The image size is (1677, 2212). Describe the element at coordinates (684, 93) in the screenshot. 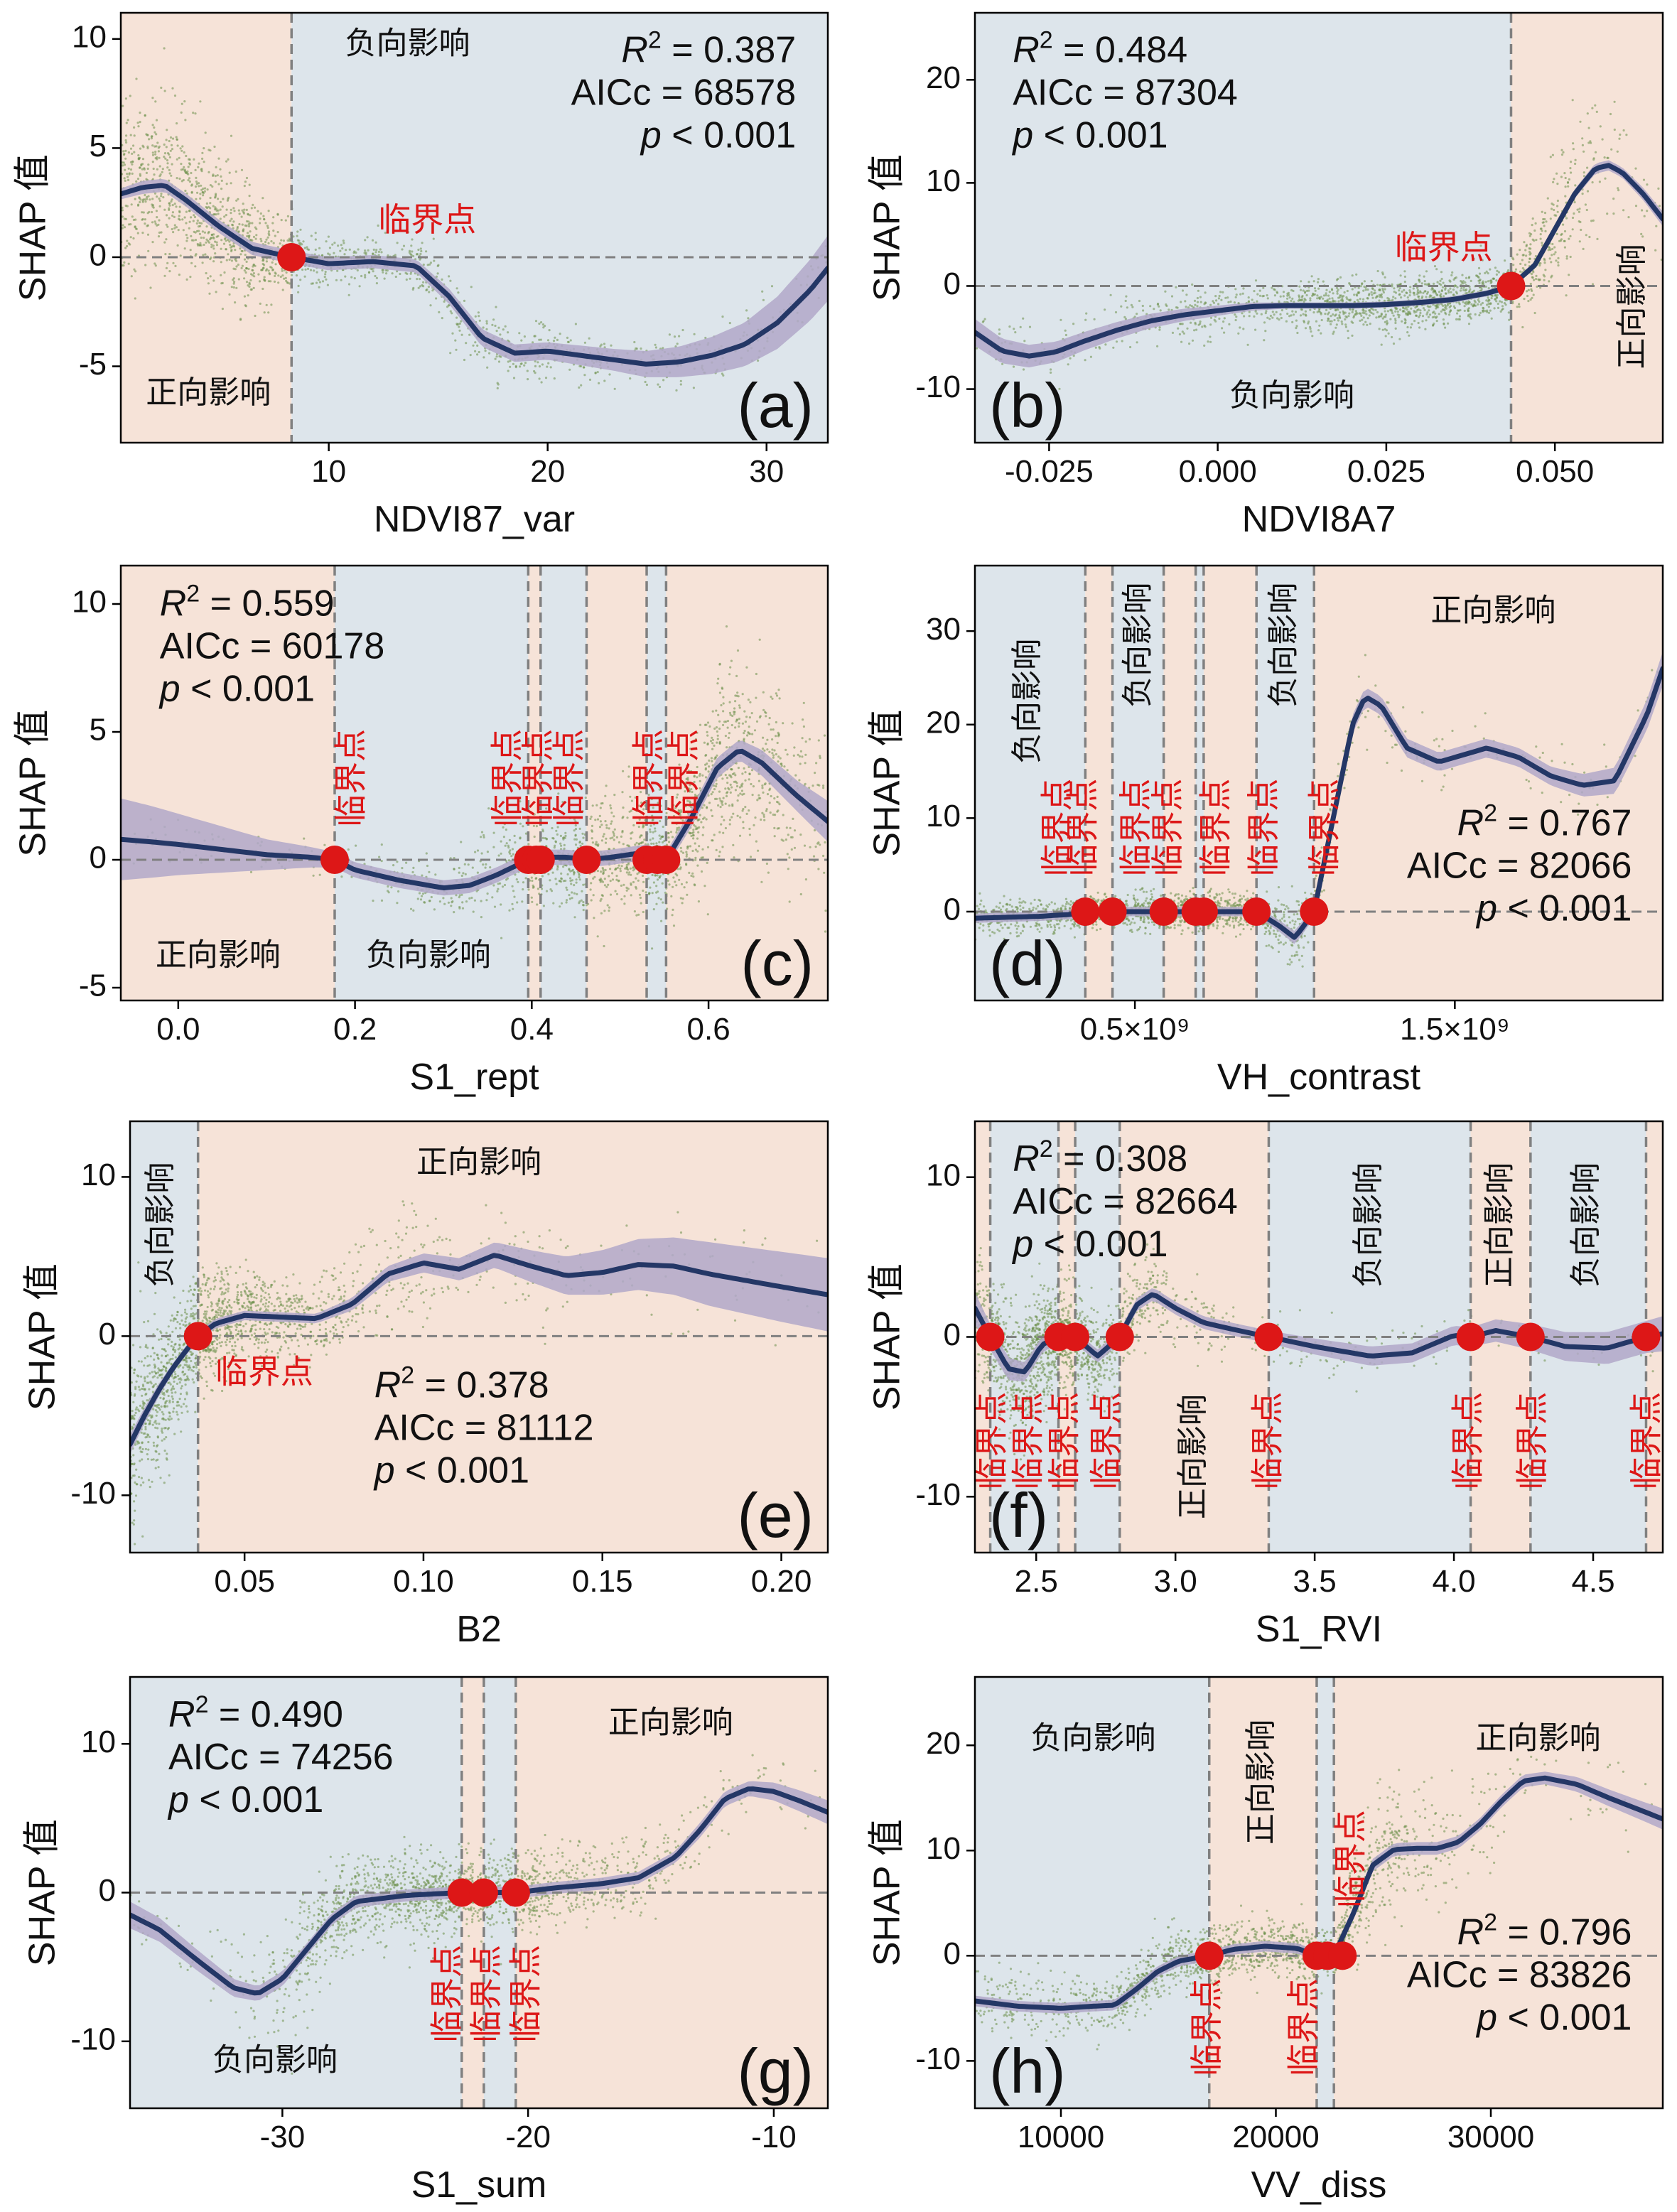

I see `stat-aicc: AICc = 68578` at that location.